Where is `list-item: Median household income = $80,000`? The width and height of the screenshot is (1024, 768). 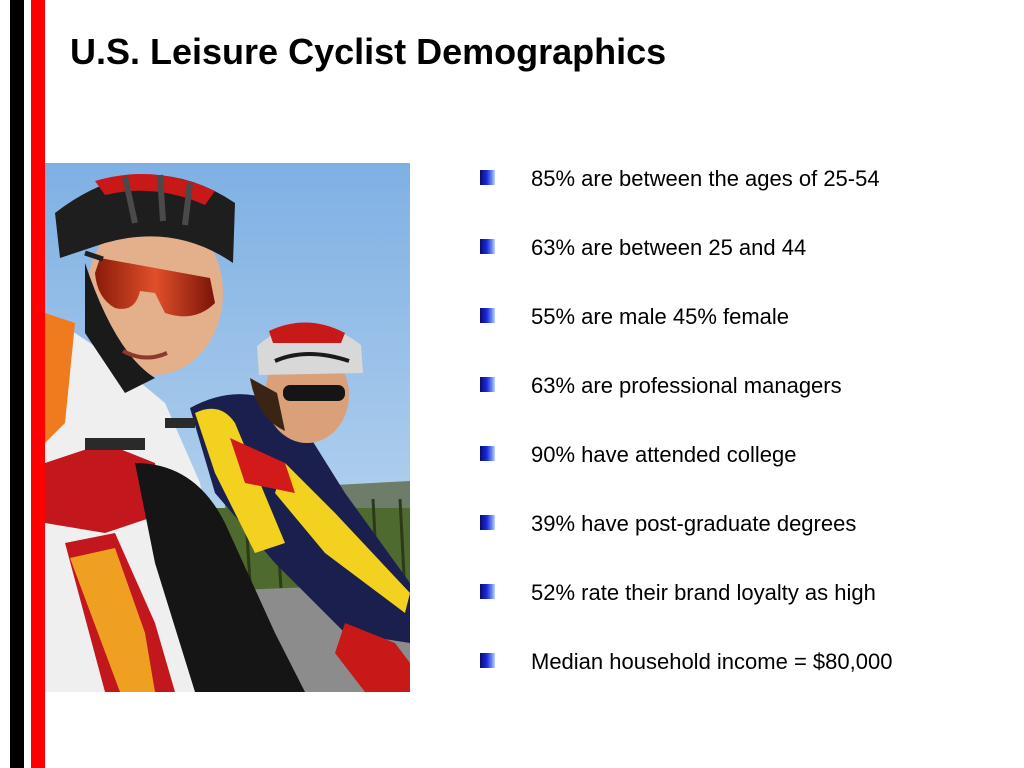
list-item: Median household income = $80,000 is located at coordinates (745, 680).